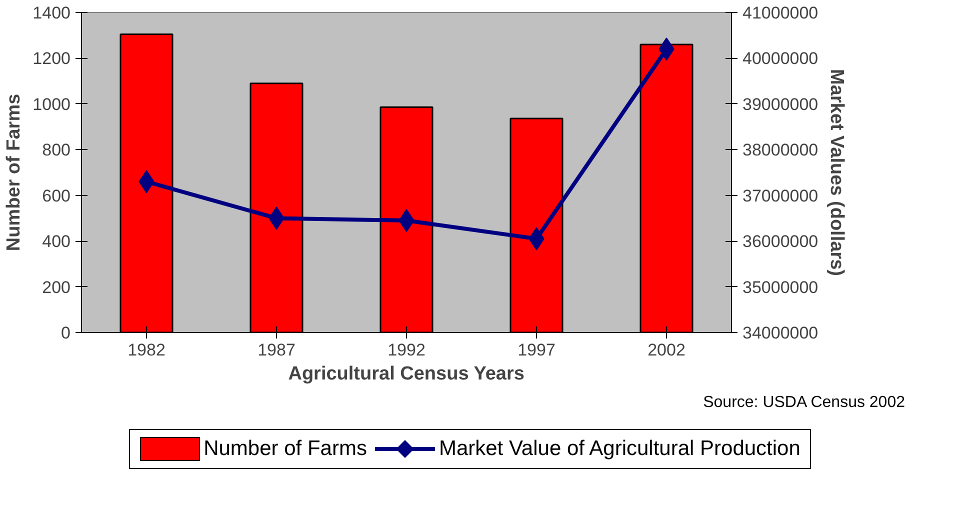 The width and height of the screenshot is (973, 520). What do you see at coordinates (51, 13) in the screenshot?
I see `y-tick-label: 1400` at bounding box center [51, 13].